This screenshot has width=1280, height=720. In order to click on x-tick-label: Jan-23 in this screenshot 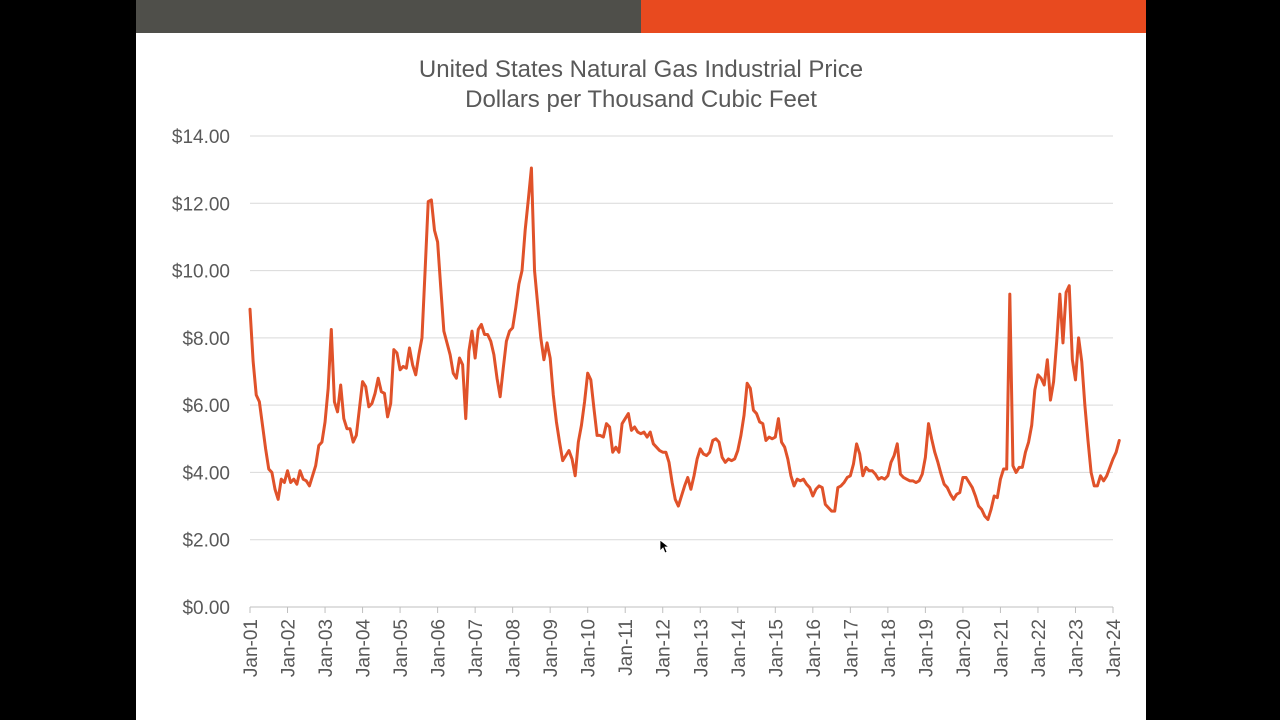, I will do `click(1076, 648)`.